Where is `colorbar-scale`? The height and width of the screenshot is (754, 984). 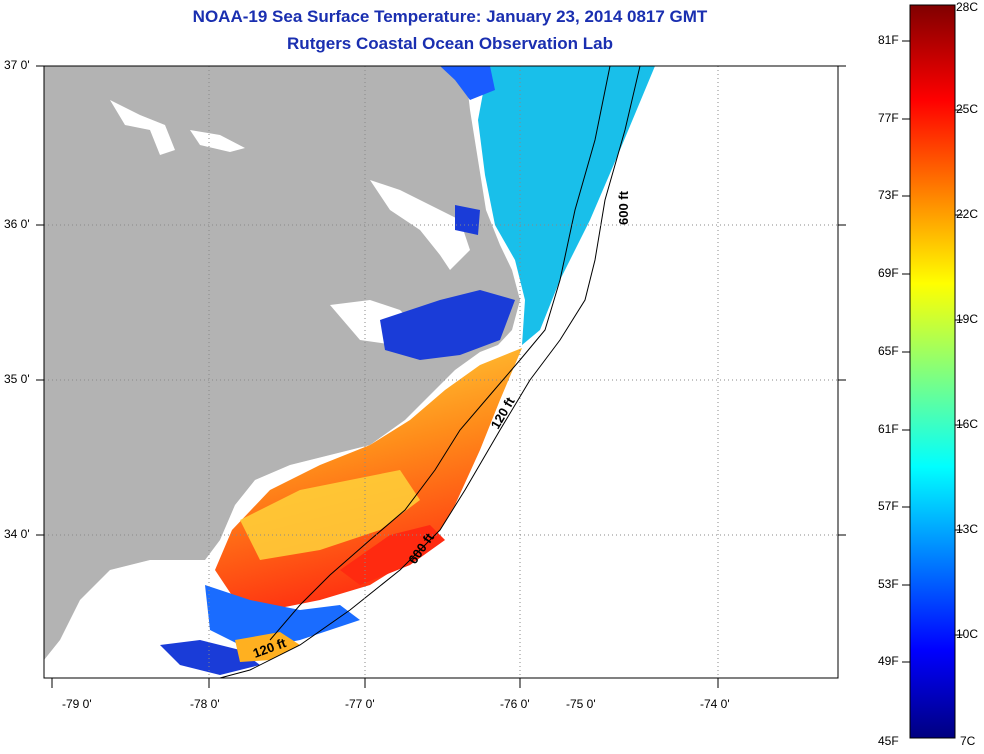 colorbar-scale is located at coordinates (932, 371).